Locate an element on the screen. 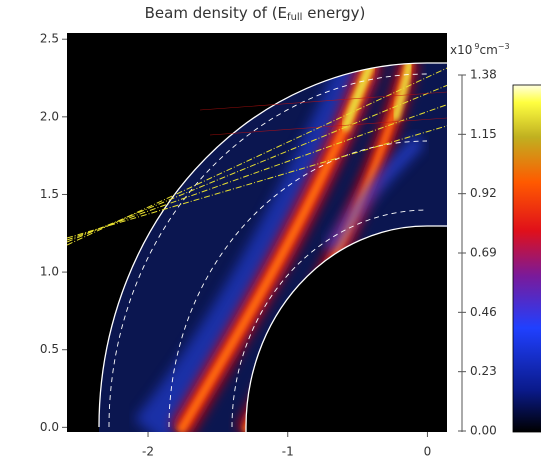 The height and width of the screenshot is (465, 541). title-text: energy) is located at coordinates (333, 13).